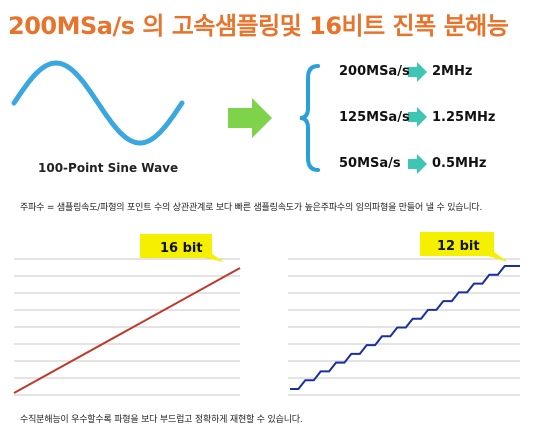 Image resolution: width=550 pixels, height=438 pixels. What do you see at coordinates (250, 118) in the screenshot?
I see `big-arrow-icon` at bounding box center [250, 118].